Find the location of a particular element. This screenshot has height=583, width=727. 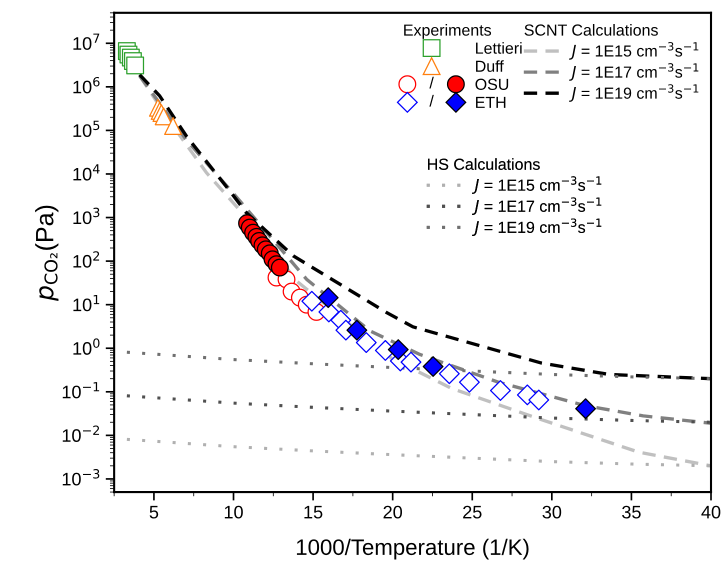

x-tick-label: 25 is located at coordinates (472, 512).